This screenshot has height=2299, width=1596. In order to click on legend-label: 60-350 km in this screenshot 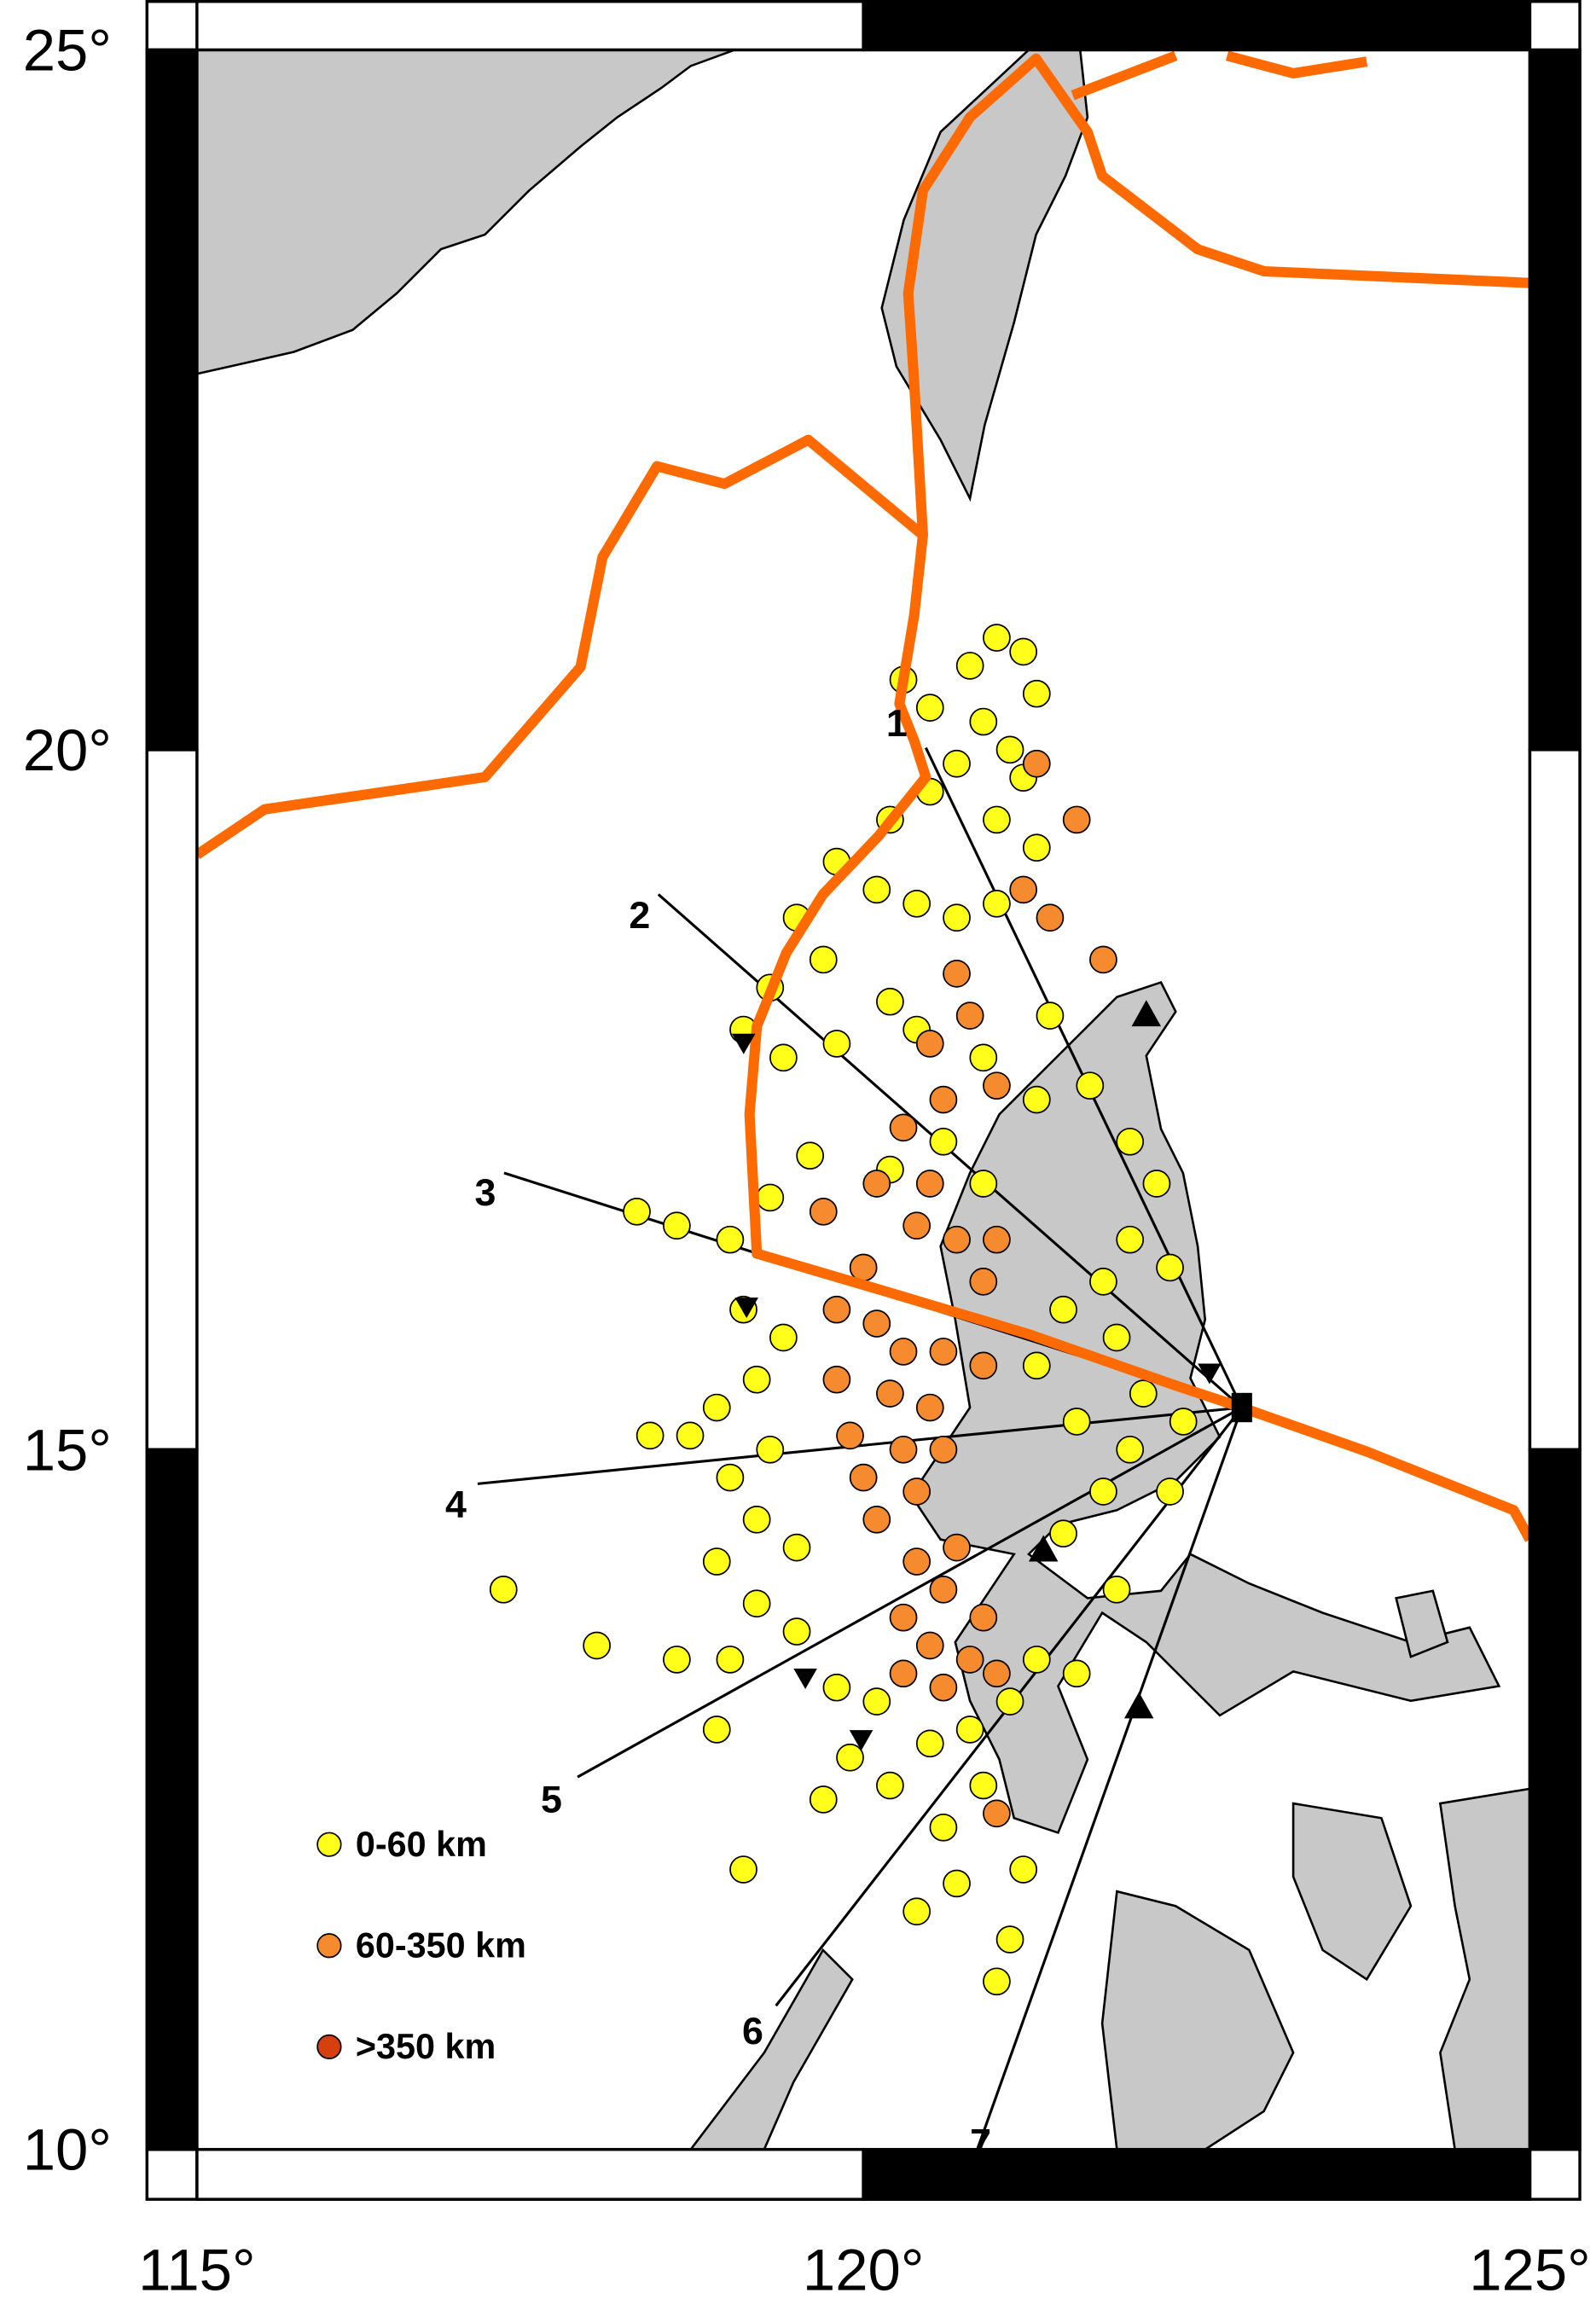, I will do `click(441, 1945)`.